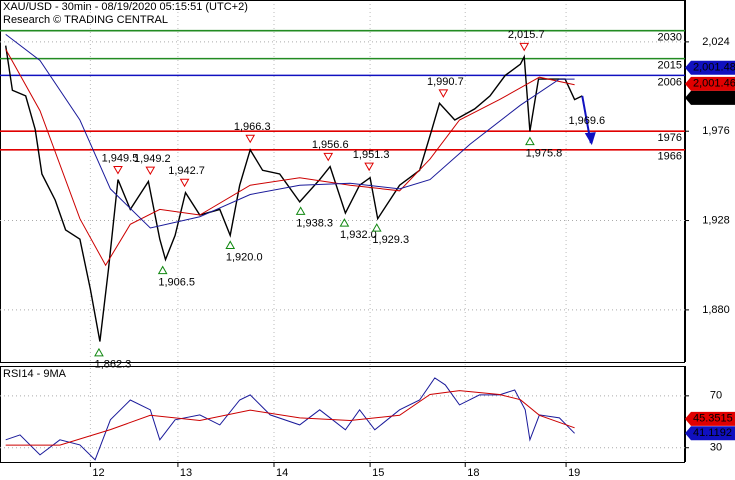  I want to click on price-tag-label: 2,001.46, so click(714, 84).